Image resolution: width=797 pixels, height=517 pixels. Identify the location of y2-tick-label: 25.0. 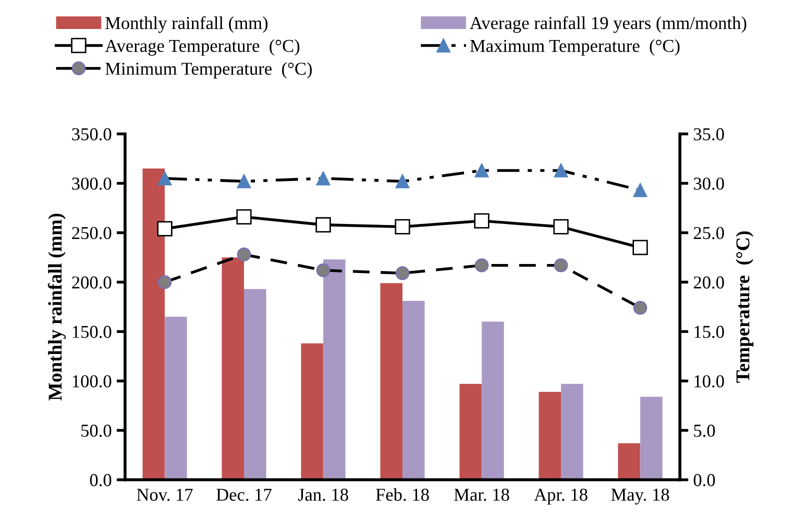
(709, 233).